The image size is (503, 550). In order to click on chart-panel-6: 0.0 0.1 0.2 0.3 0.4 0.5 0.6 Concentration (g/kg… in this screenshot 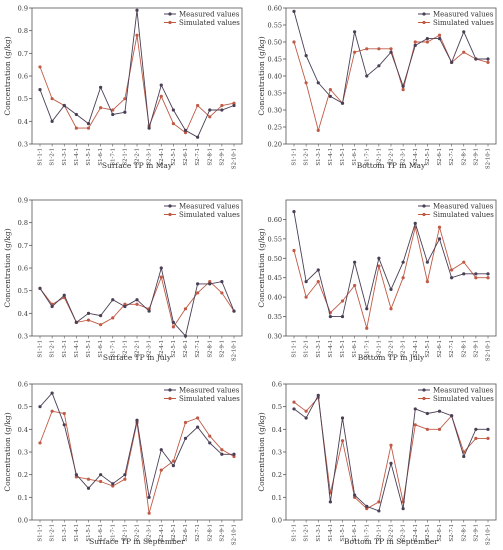, I will do `click(377, 463)`.